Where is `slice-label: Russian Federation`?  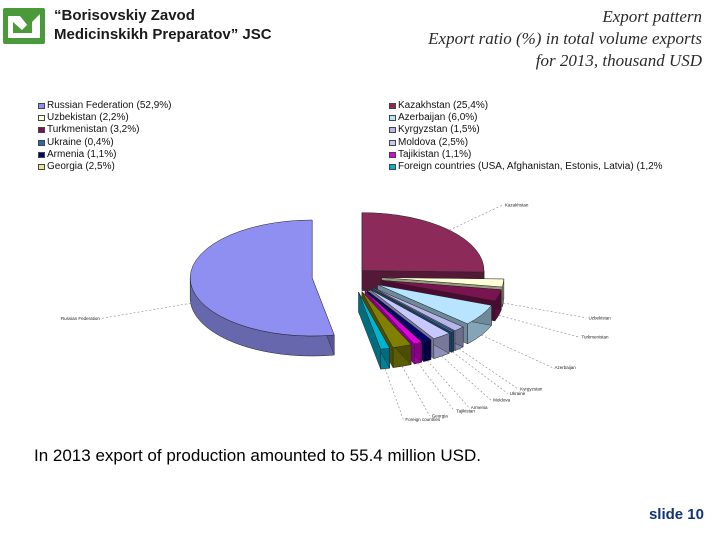 slice-label: Russian Federation is located at coordinates (81, 318).